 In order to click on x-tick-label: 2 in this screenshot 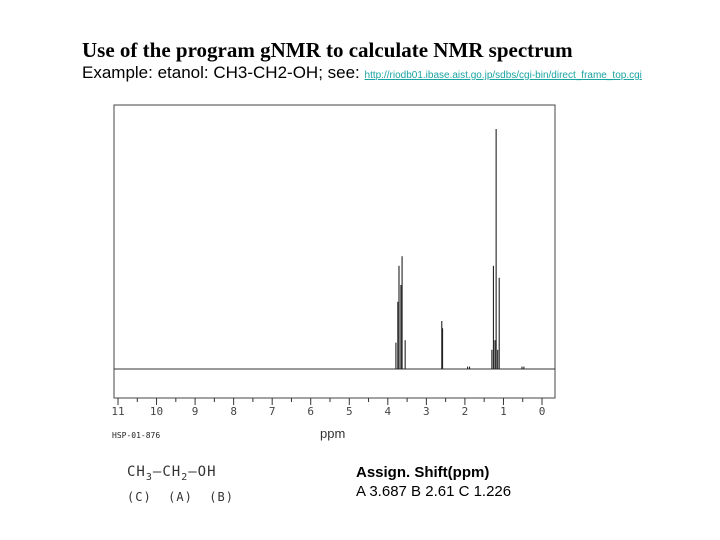, I will do `click(465, 411)`.